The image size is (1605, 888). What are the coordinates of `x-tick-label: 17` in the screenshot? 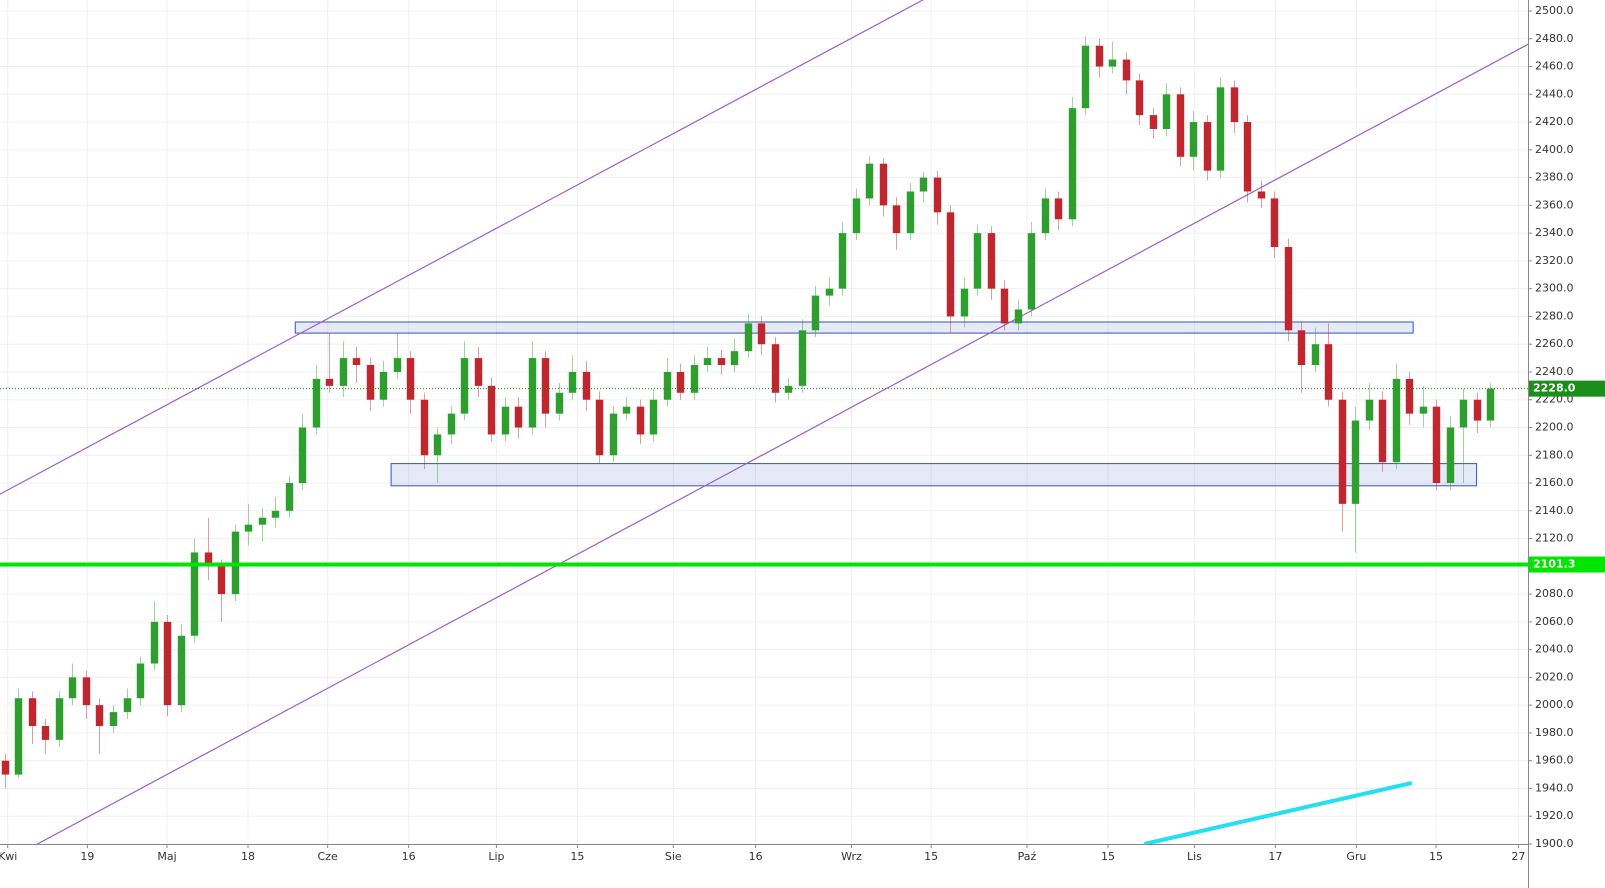 It's located at (1275, 856).